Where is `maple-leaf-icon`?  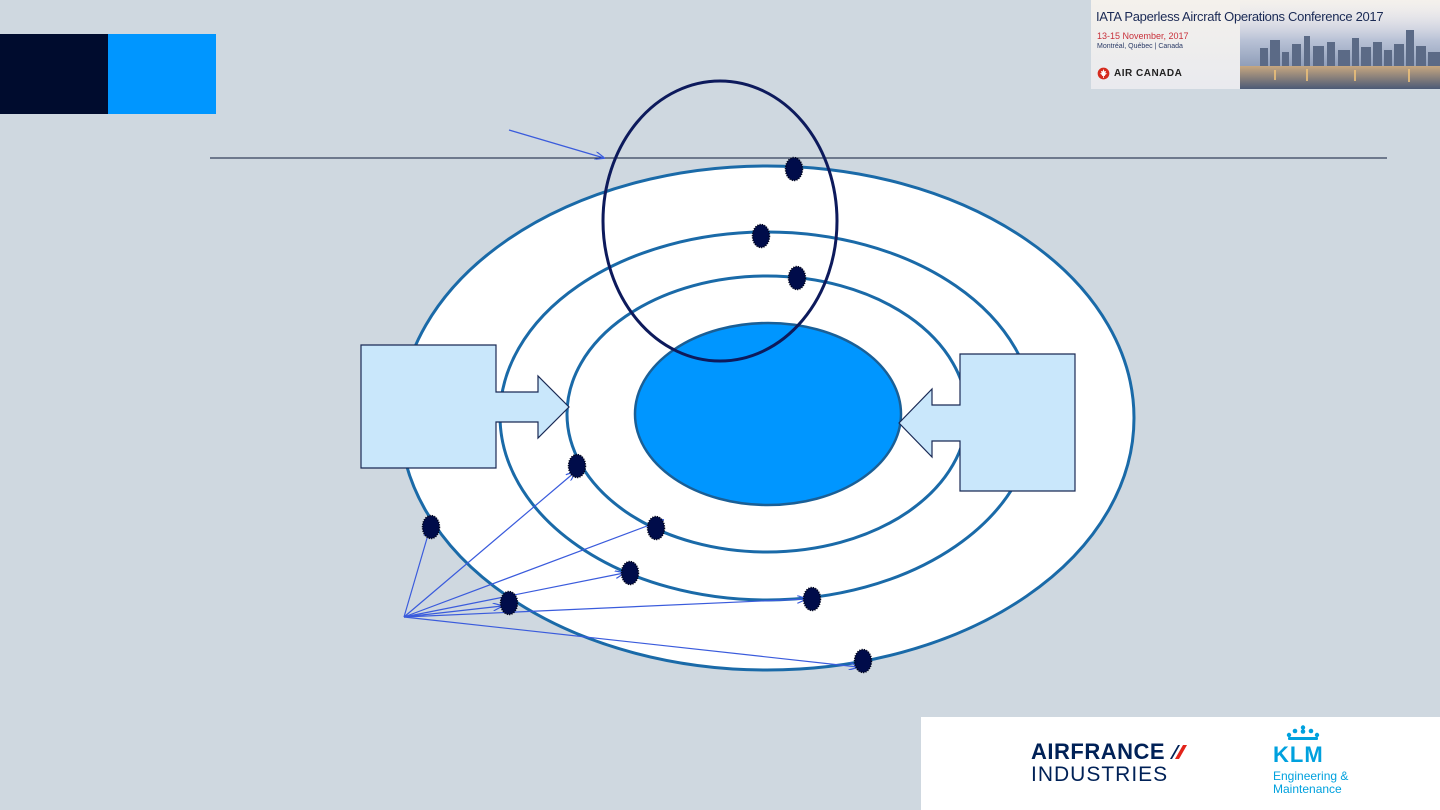 maple-leaf-icon is located at coordinates (1103, 73).